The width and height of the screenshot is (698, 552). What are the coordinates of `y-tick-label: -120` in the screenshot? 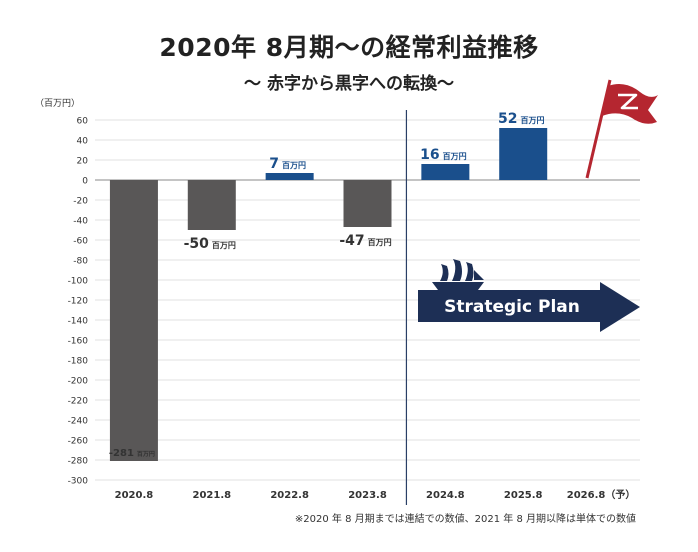 It's located at (78, 302).